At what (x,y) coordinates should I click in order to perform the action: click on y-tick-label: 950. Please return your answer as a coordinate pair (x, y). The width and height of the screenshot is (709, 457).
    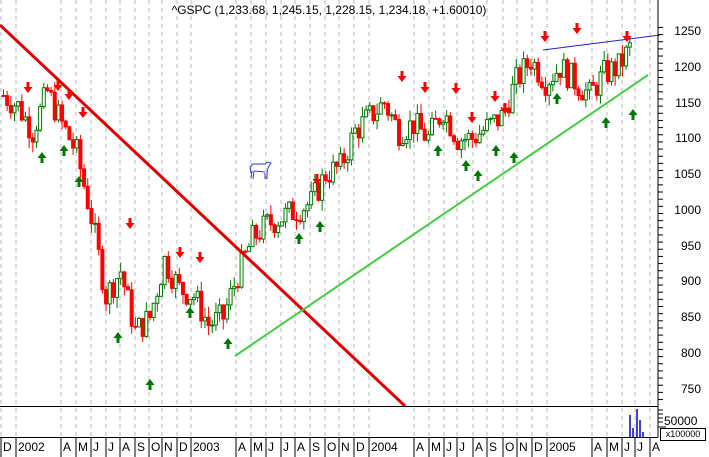
    Looking at the image, I should click on (690, 245).